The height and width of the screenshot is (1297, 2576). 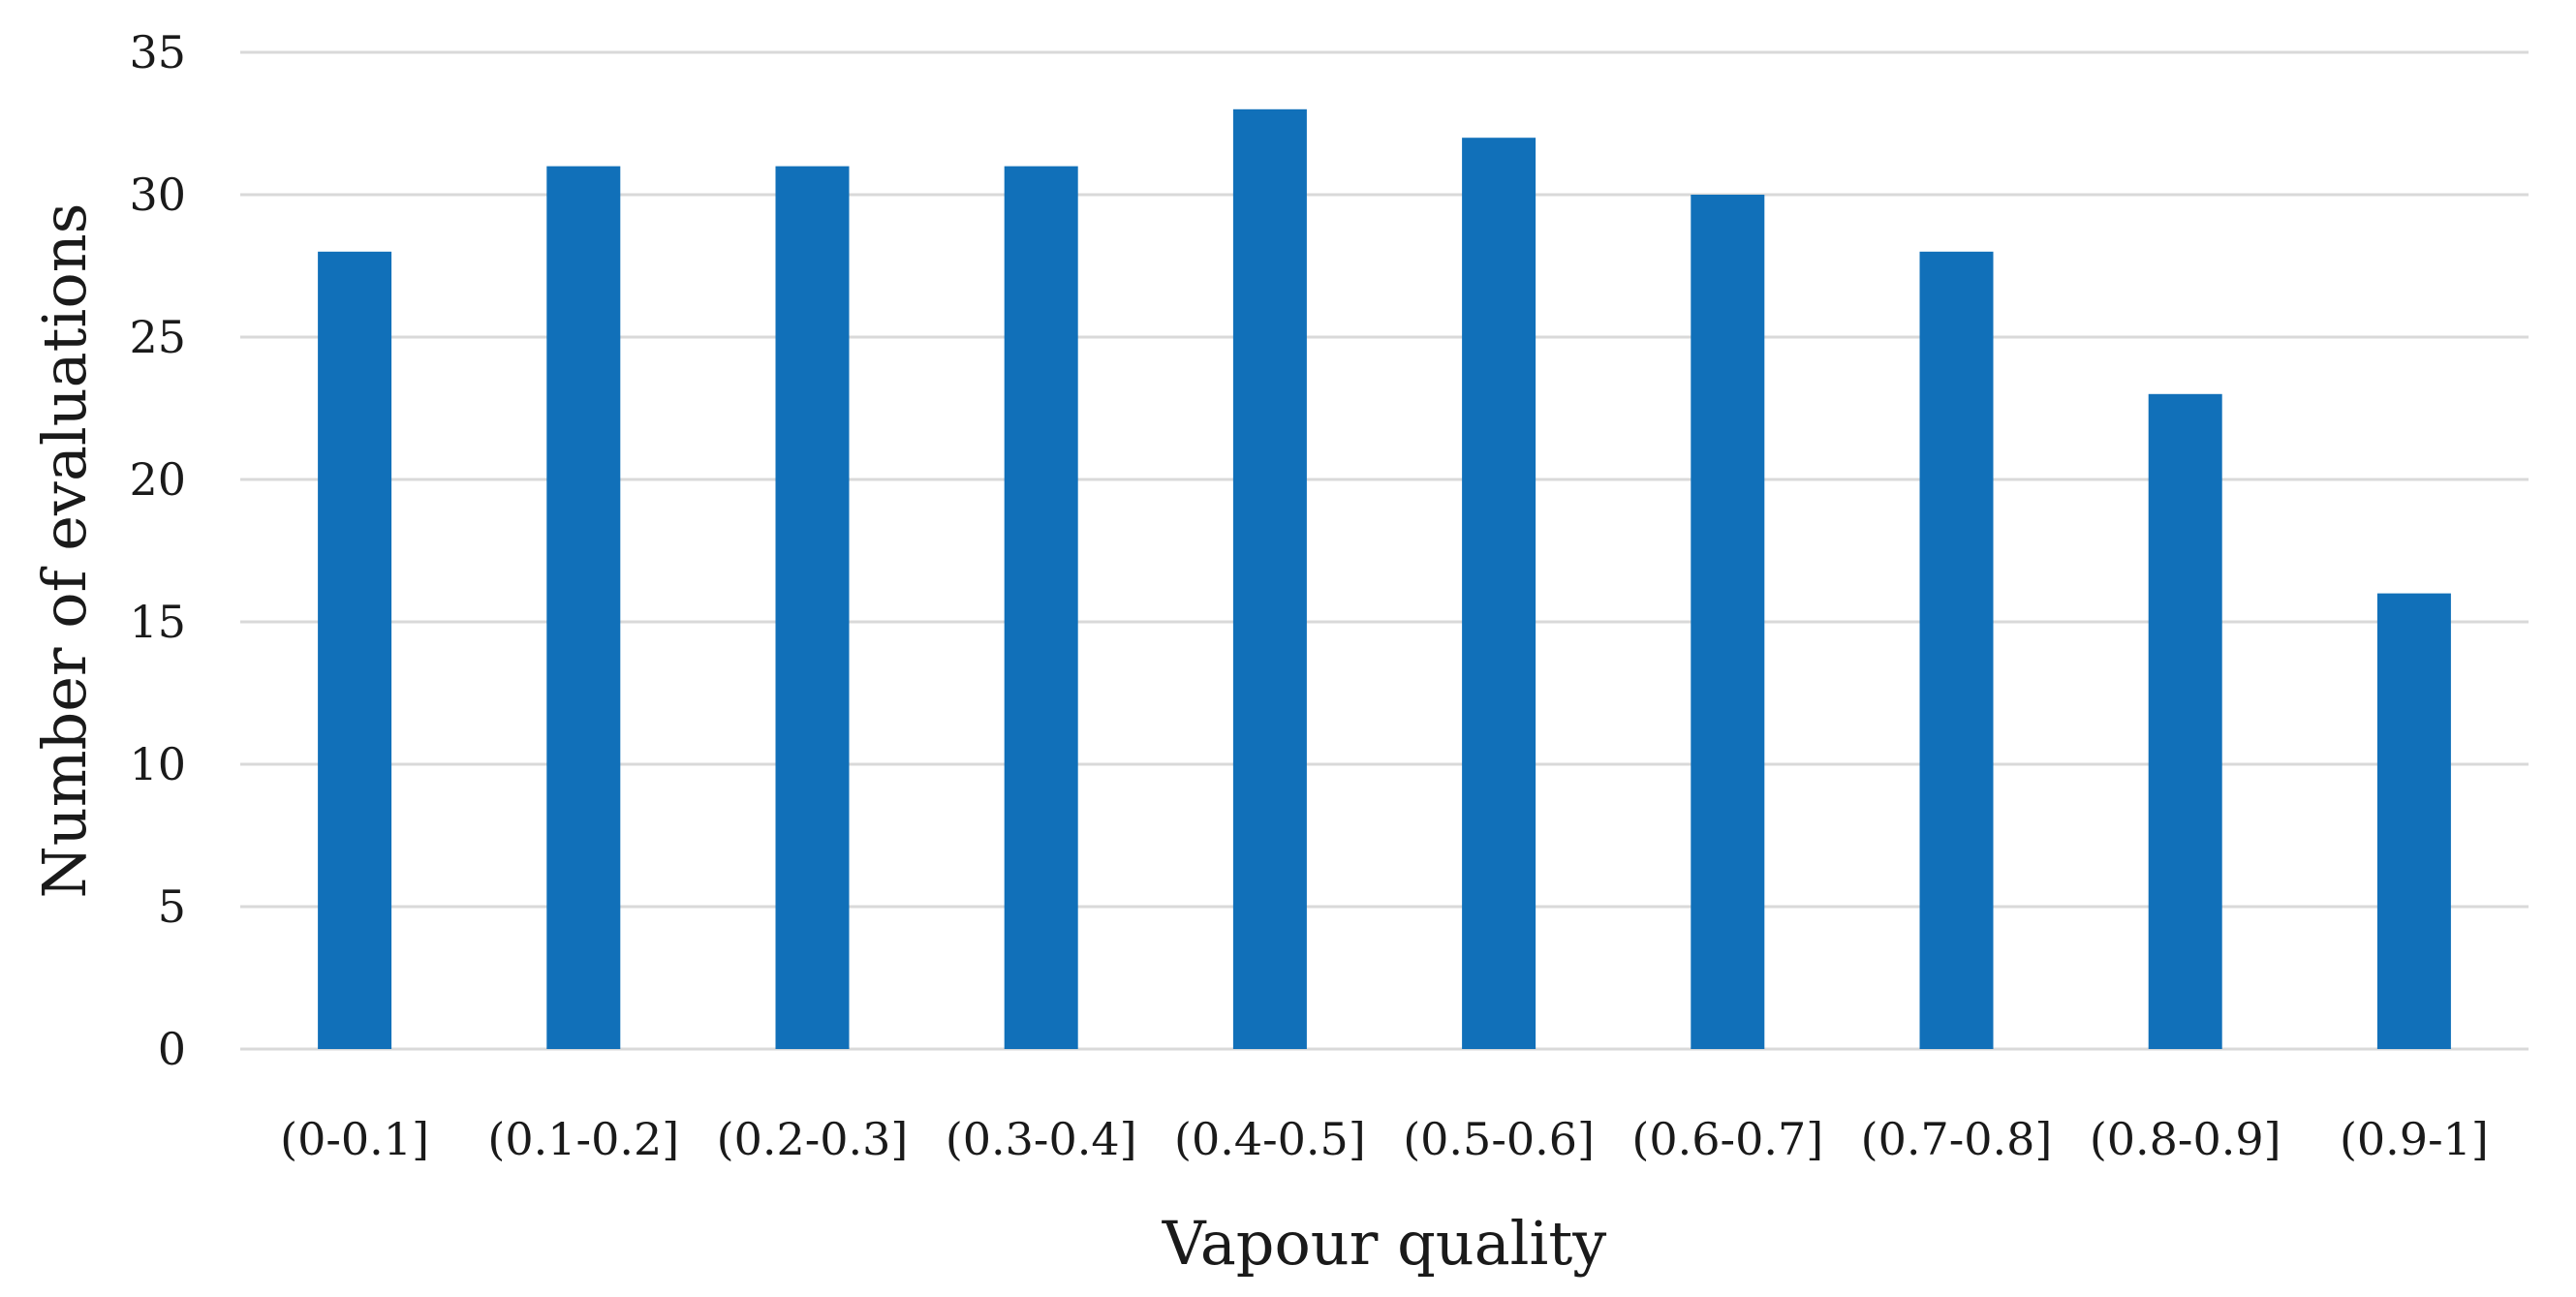 What do you see at coordinates (1499, 1139) in the screenshot?
I see `x-tick-label: (0.5-0.6]` at bounding box center [1499, 1139].